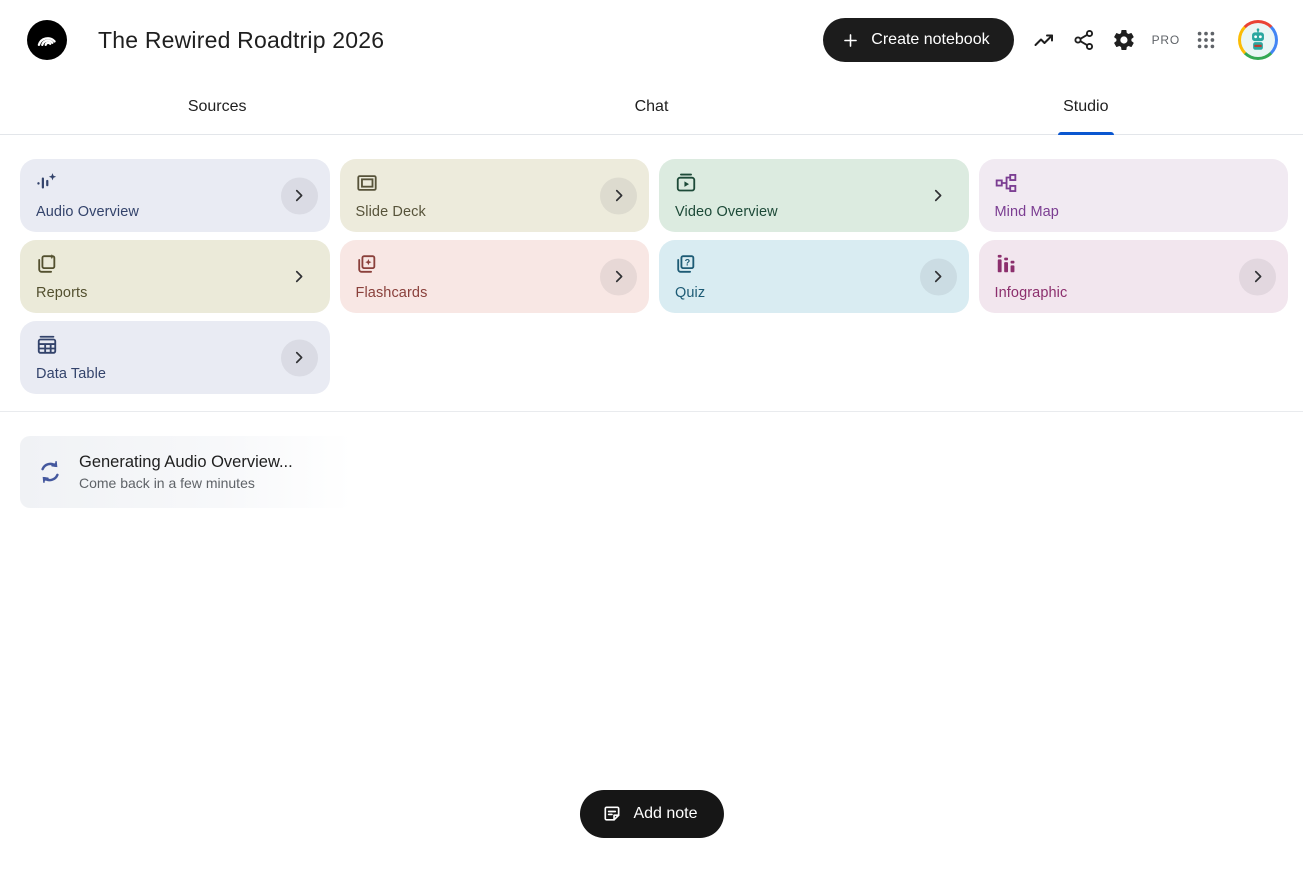 The image size is (1303, 887). Describe the element at coordinates (47, 183) in the screenshot. I see `audio-waveform-sparkle-icon` at that location.